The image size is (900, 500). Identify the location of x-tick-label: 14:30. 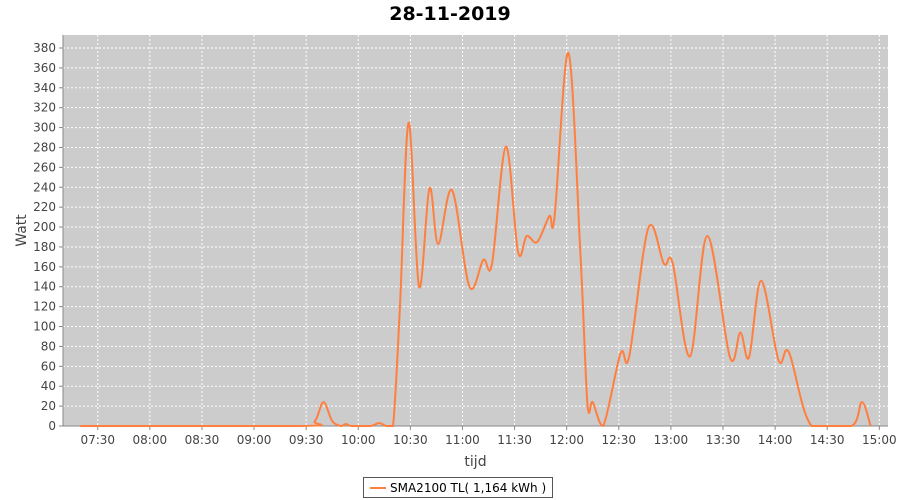
(827, 440).